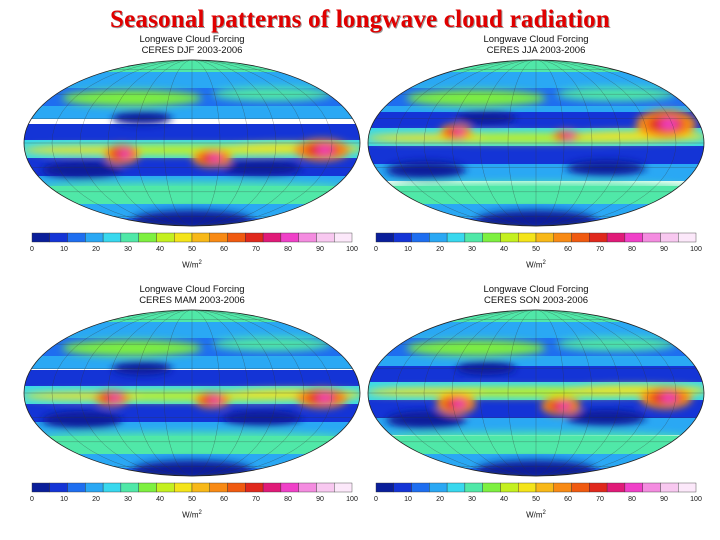 This screenshot has width=720, height=540. I want to click on panel-subtitle: CERES MAM 2003-2006, so click(192, 300).